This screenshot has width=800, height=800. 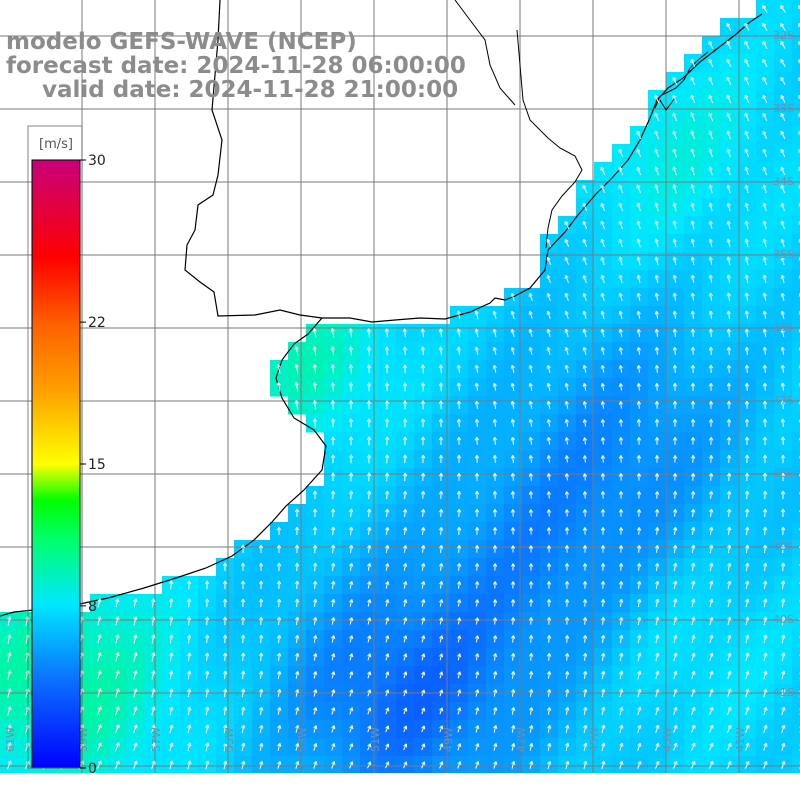 I want to click on longitude-label: 43W, so click(x=667, y=739).